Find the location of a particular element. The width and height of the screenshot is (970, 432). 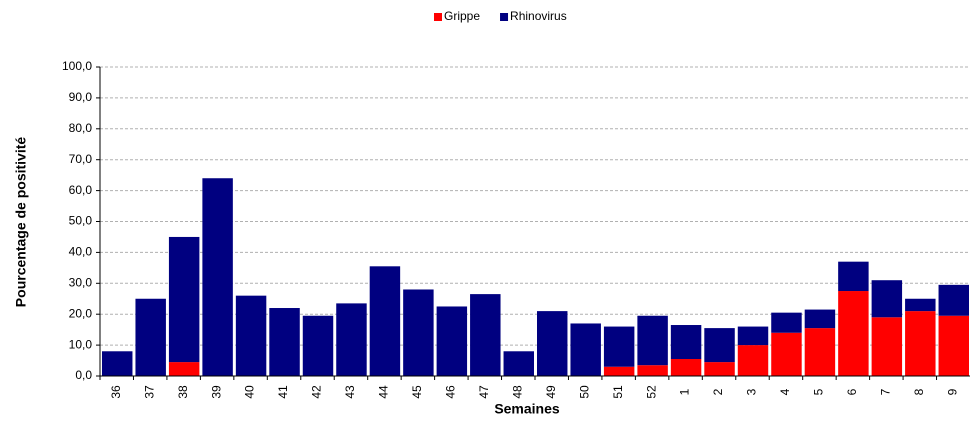

x-tick-label: 37 is located at coordinates (149, 392).